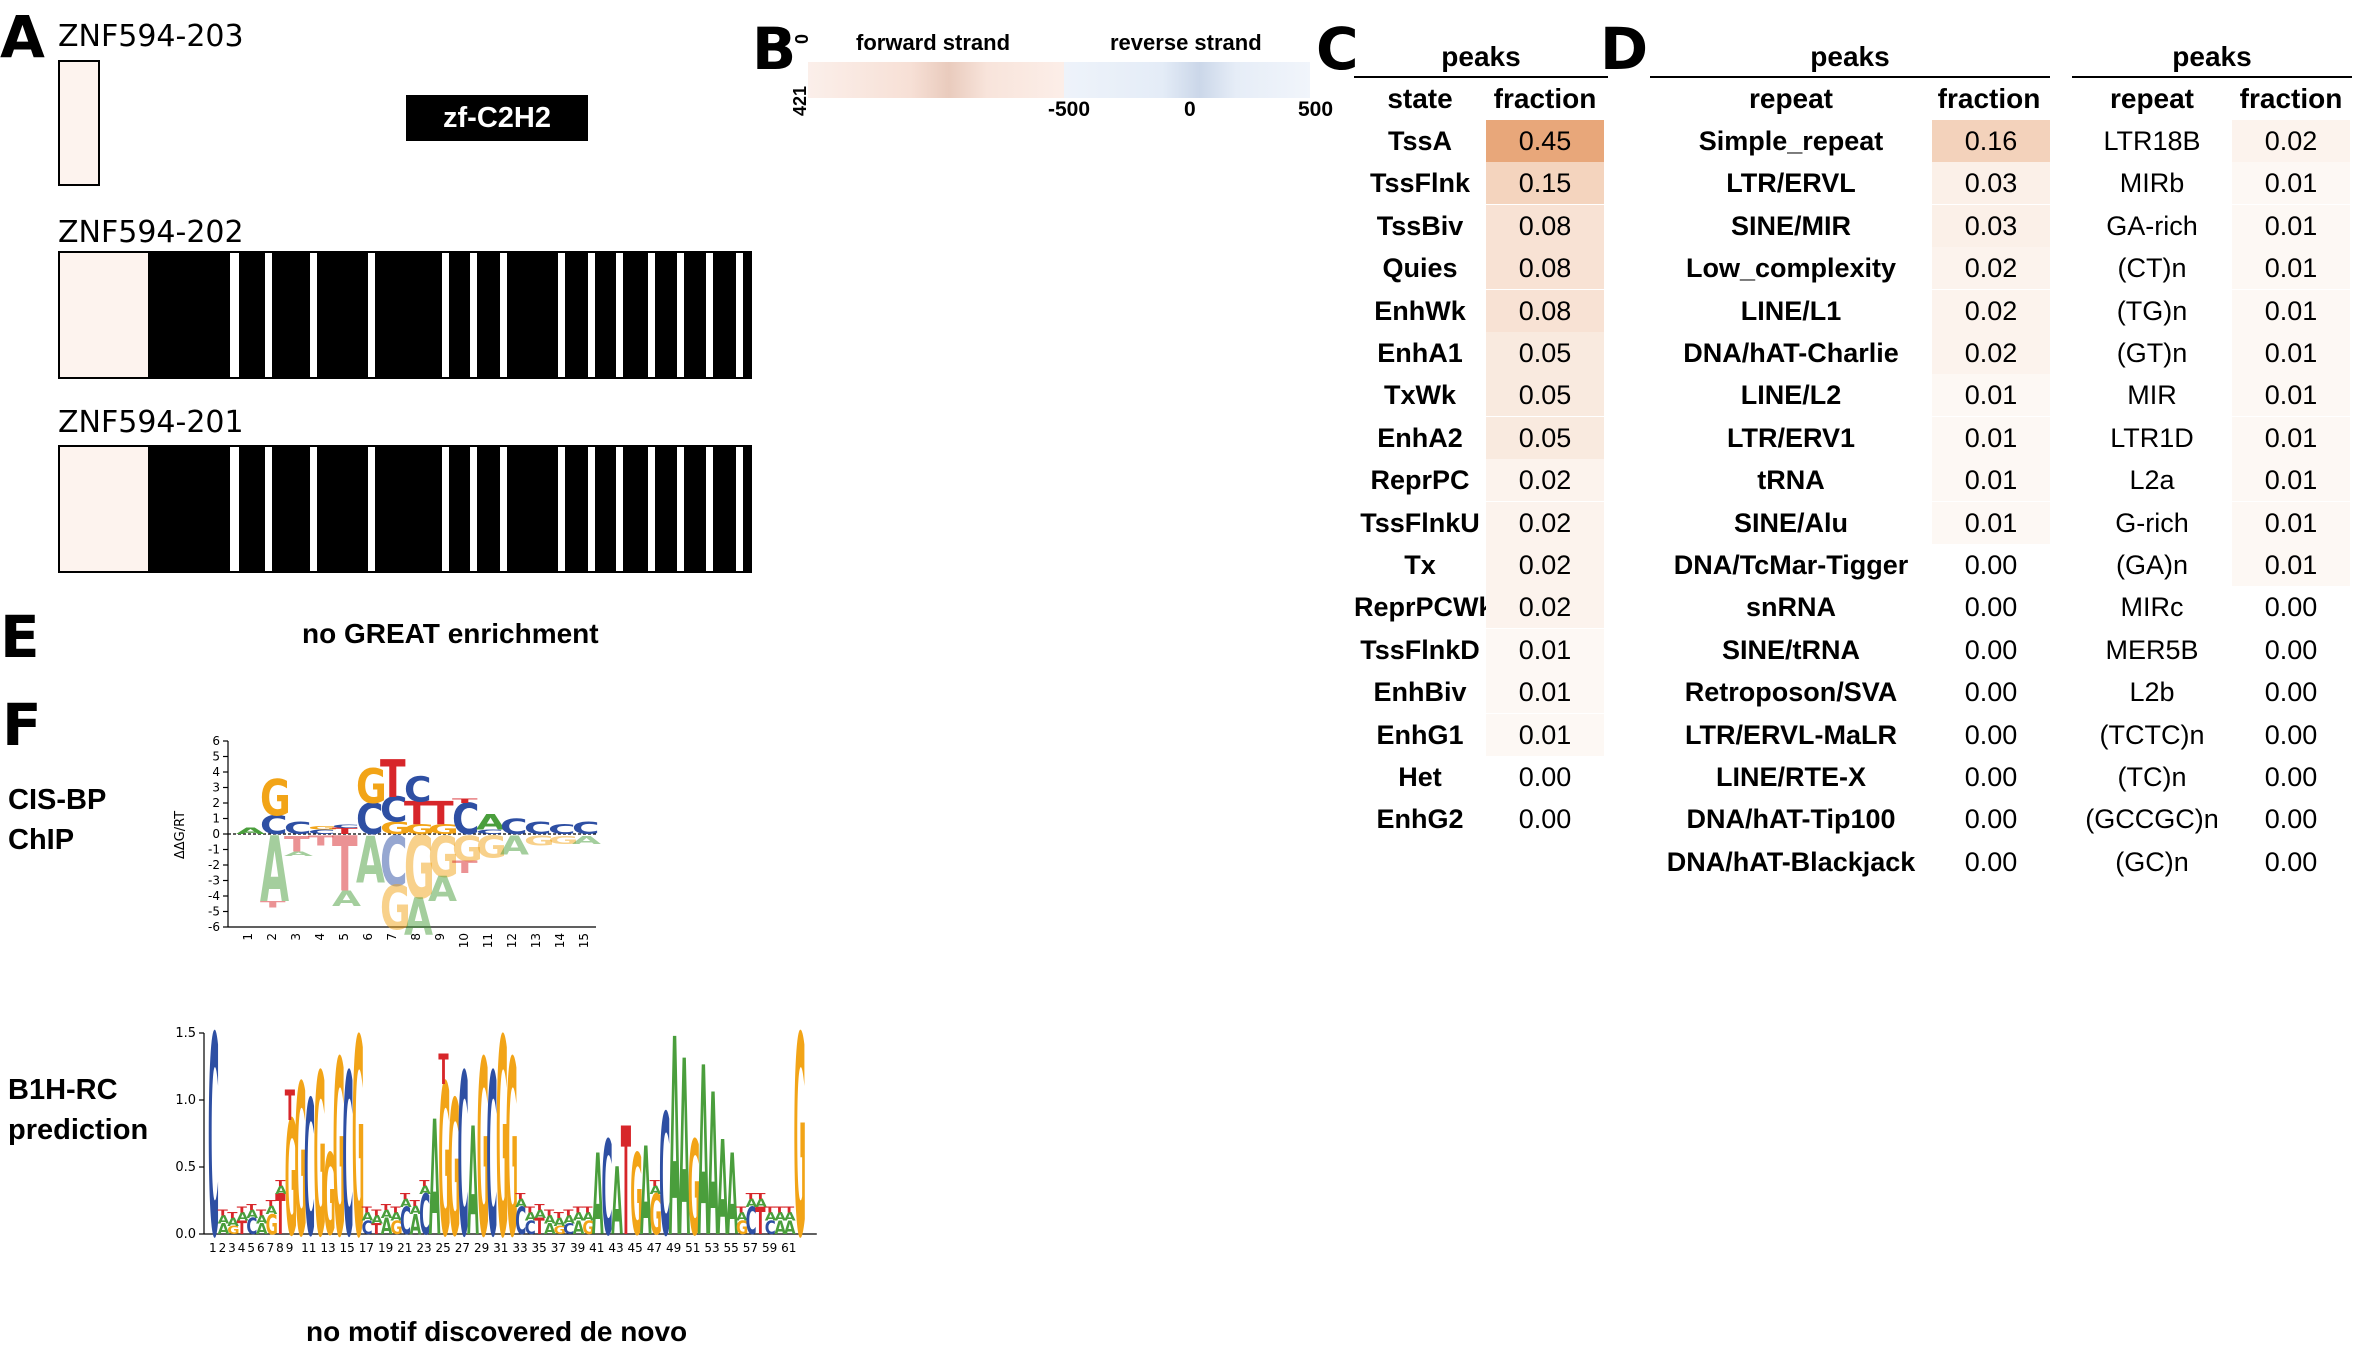 This screenshot has width=2353, height=1357. I want to click on table-row-label: Low_complexity, so click(1791, 268).